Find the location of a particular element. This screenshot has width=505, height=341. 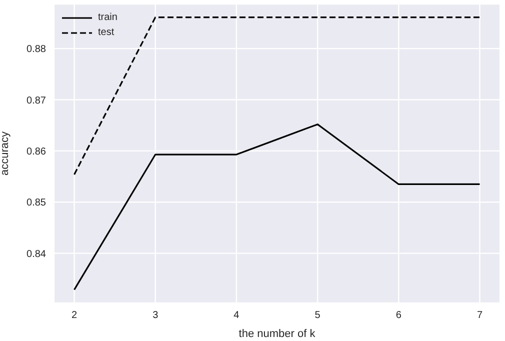

x-axis-title: the number of k is located at coordinates (277, 334).